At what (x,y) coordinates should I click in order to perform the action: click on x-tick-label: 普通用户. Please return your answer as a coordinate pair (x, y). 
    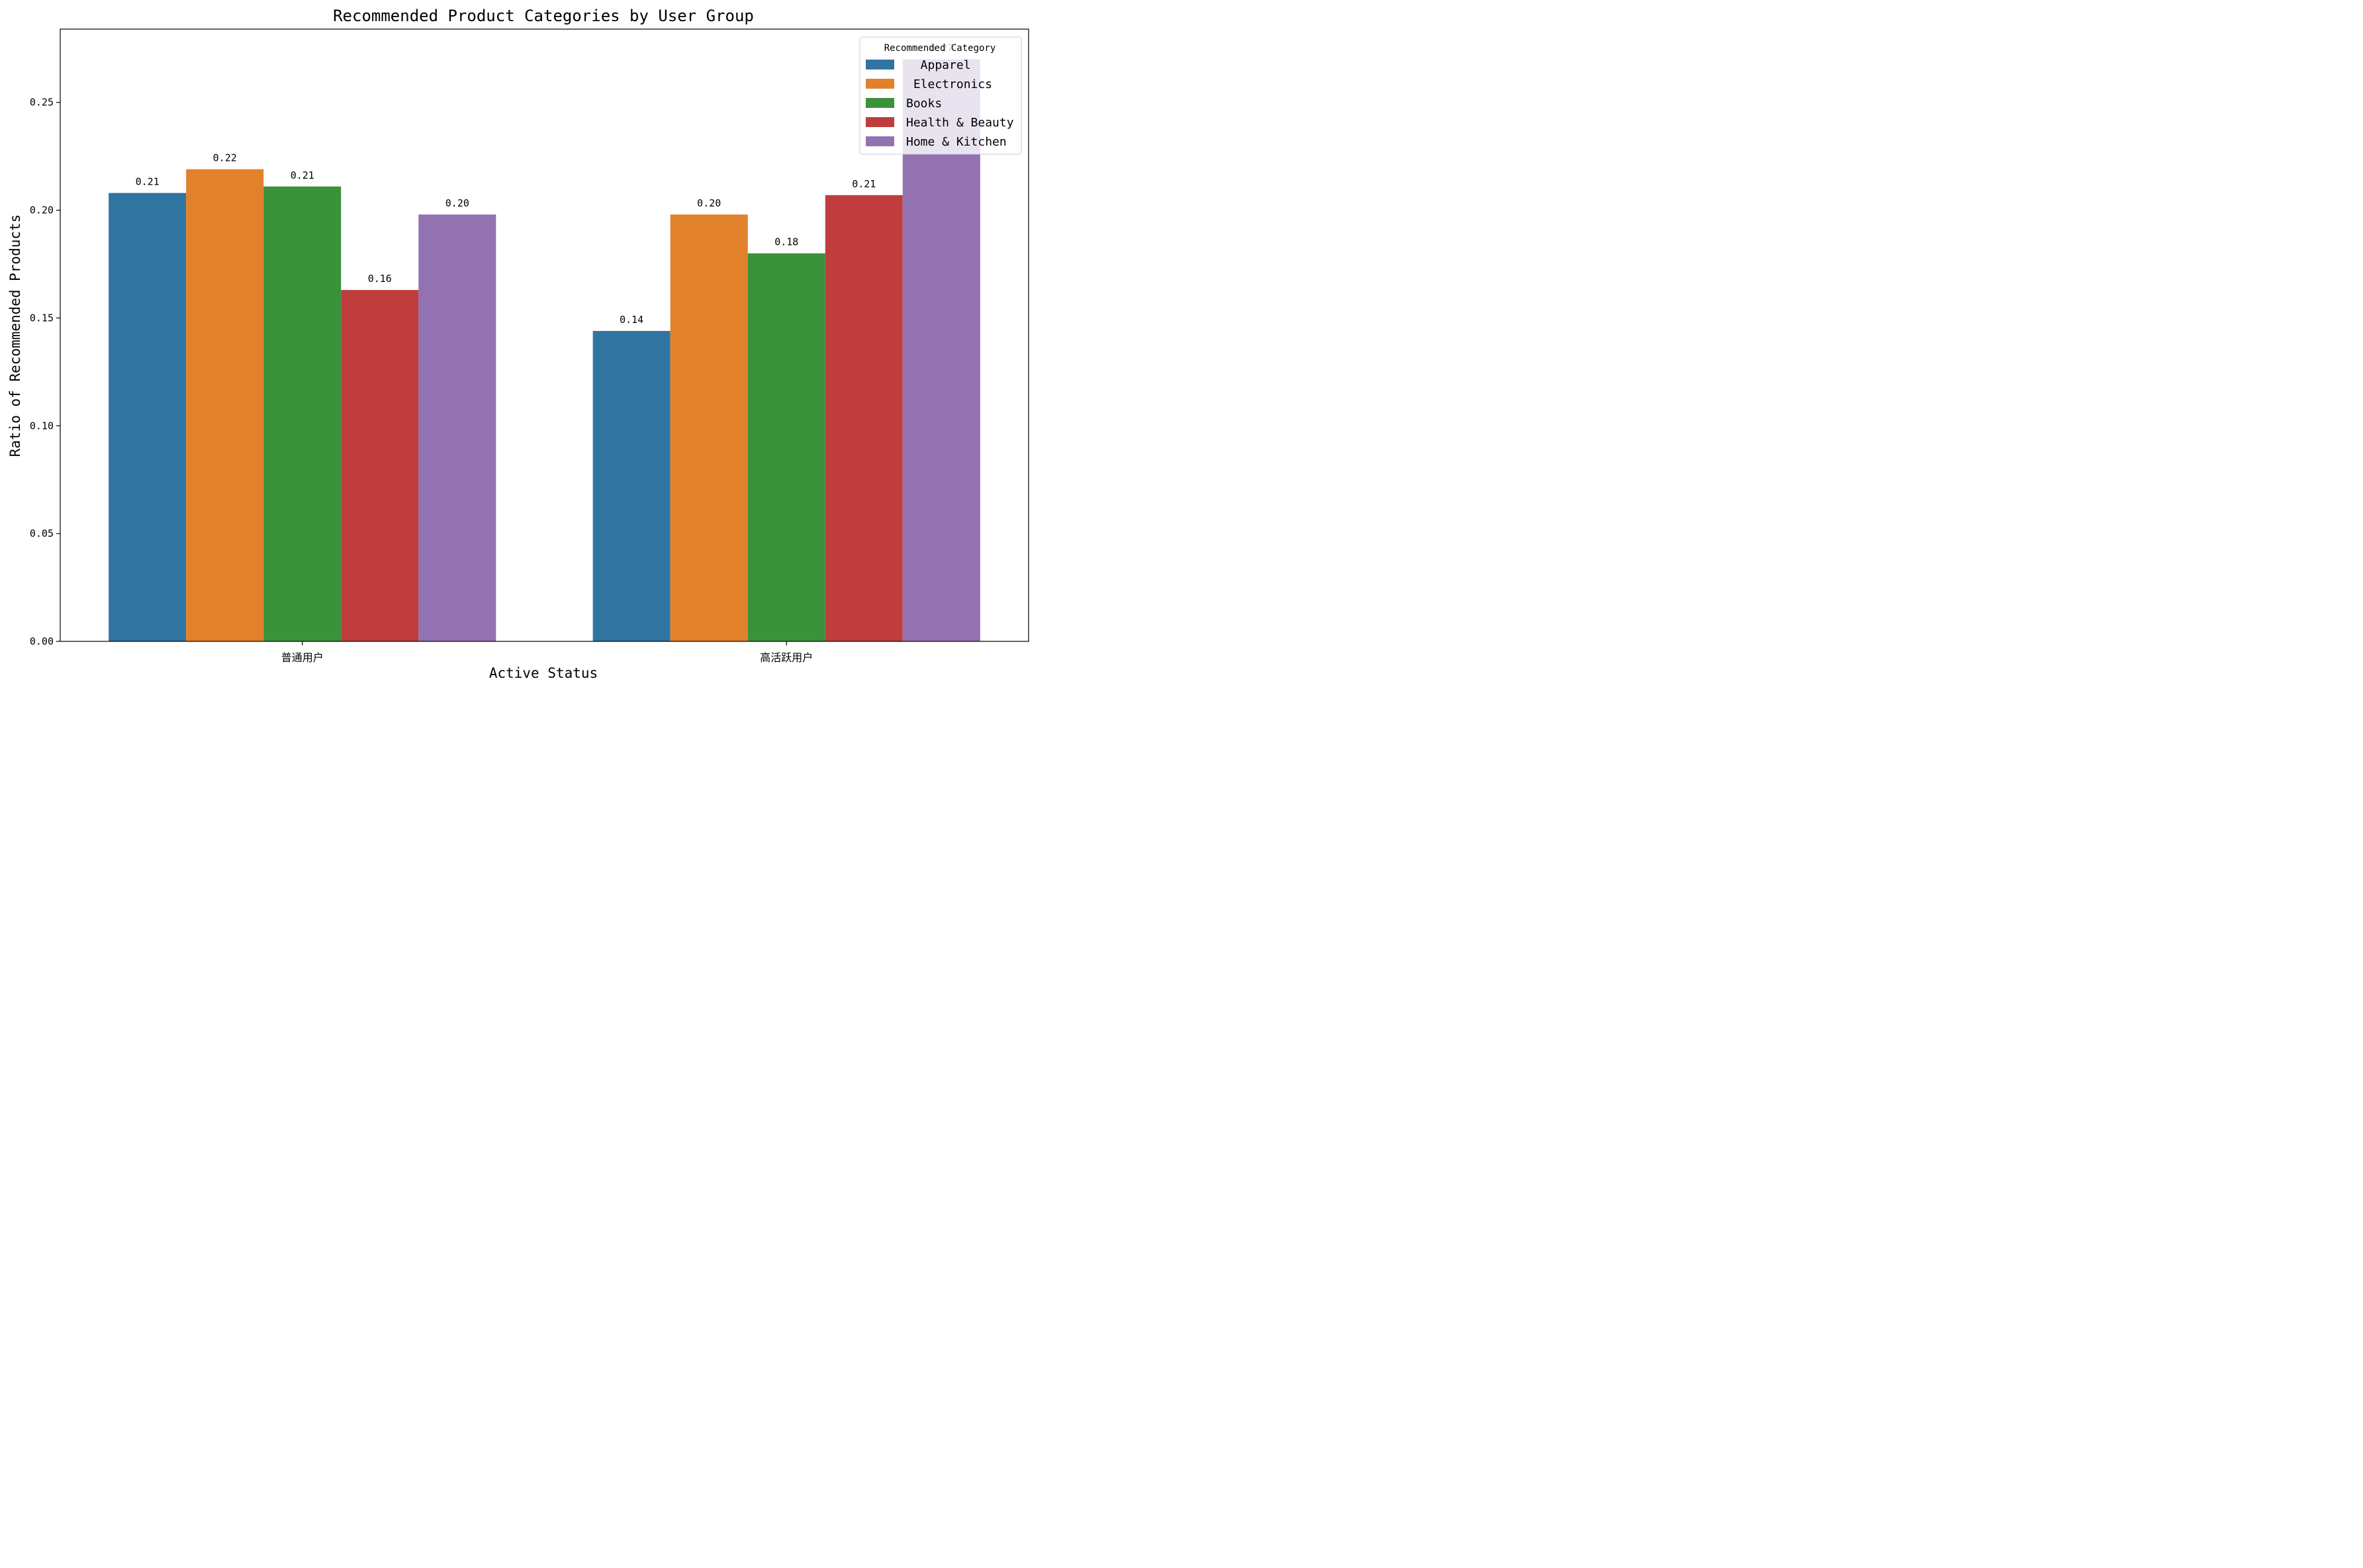
    Looking at the image, I should click on (302, 657).